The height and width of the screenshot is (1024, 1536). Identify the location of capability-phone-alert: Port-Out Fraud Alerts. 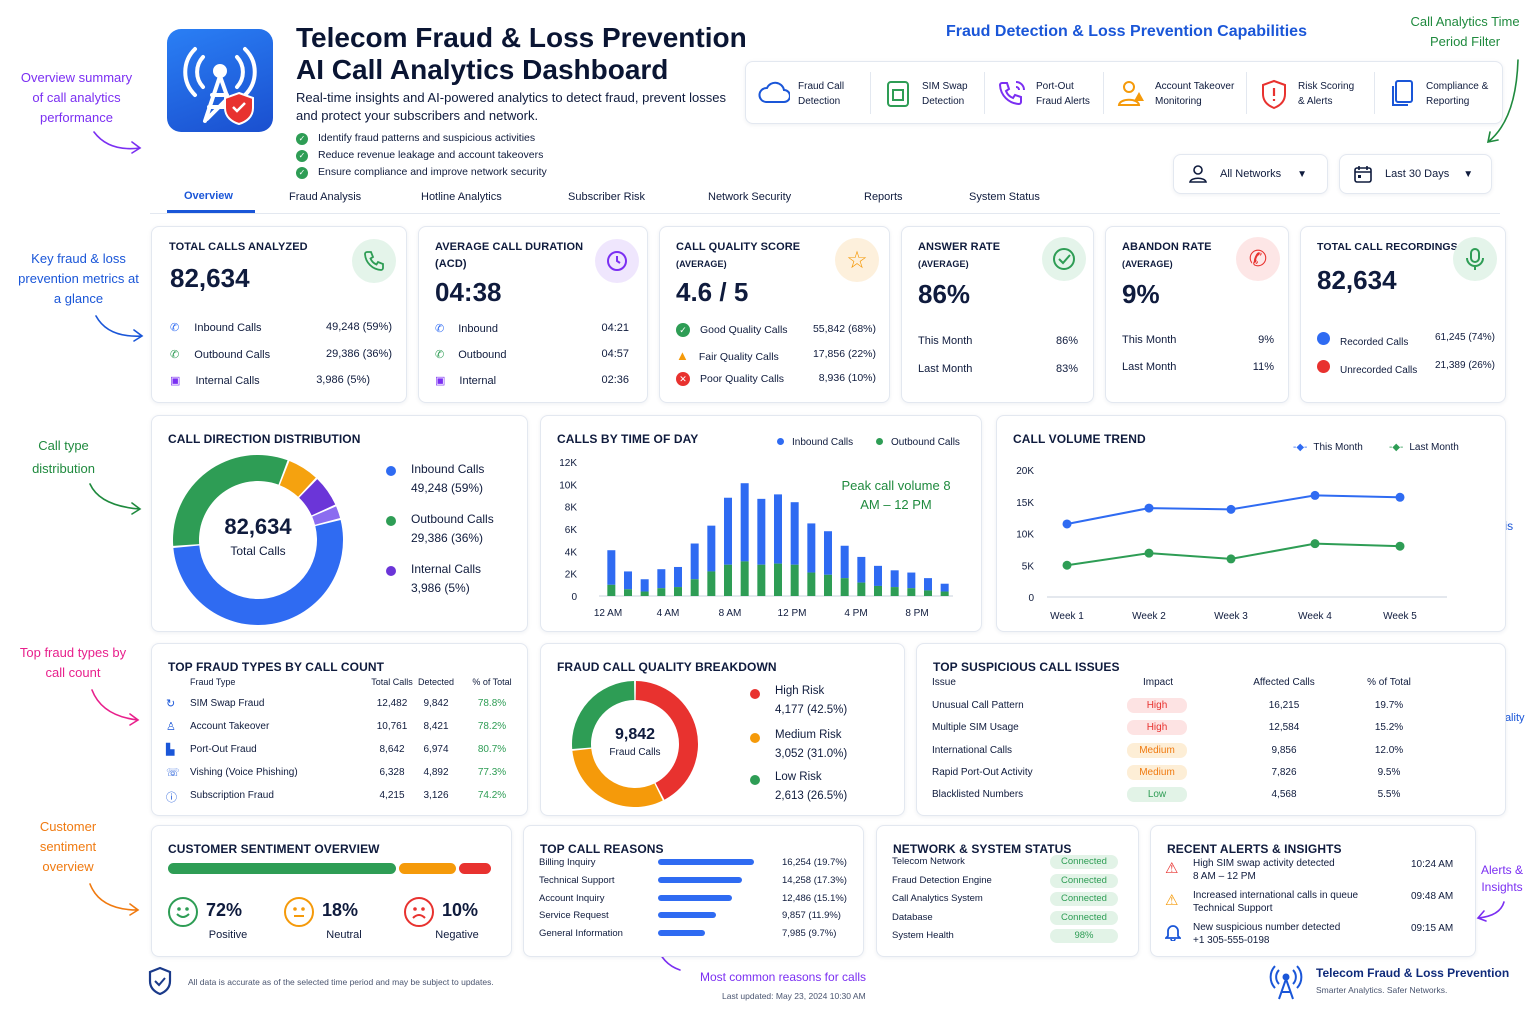
(1043, 94).